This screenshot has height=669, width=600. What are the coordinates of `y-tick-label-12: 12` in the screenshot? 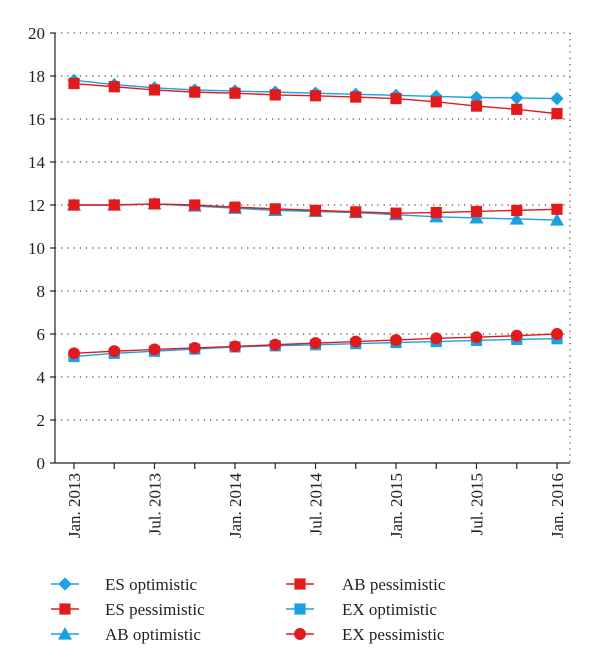 It's located at (36, 205).